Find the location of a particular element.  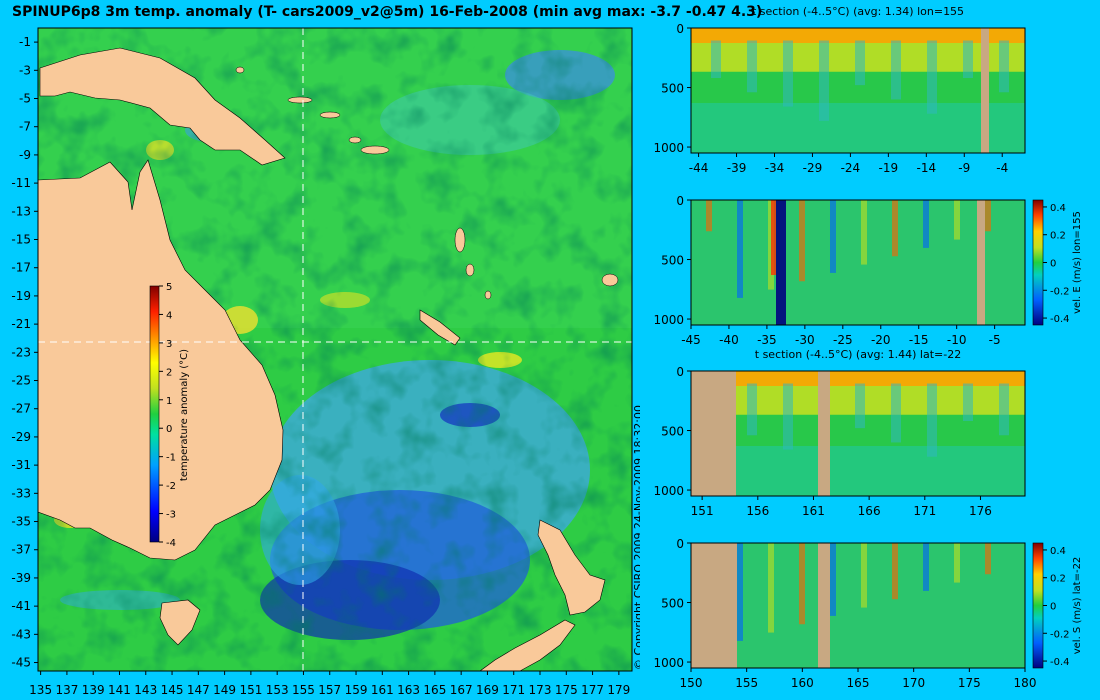

lat-tick-label: -15 is located at coordinates (21, 240).